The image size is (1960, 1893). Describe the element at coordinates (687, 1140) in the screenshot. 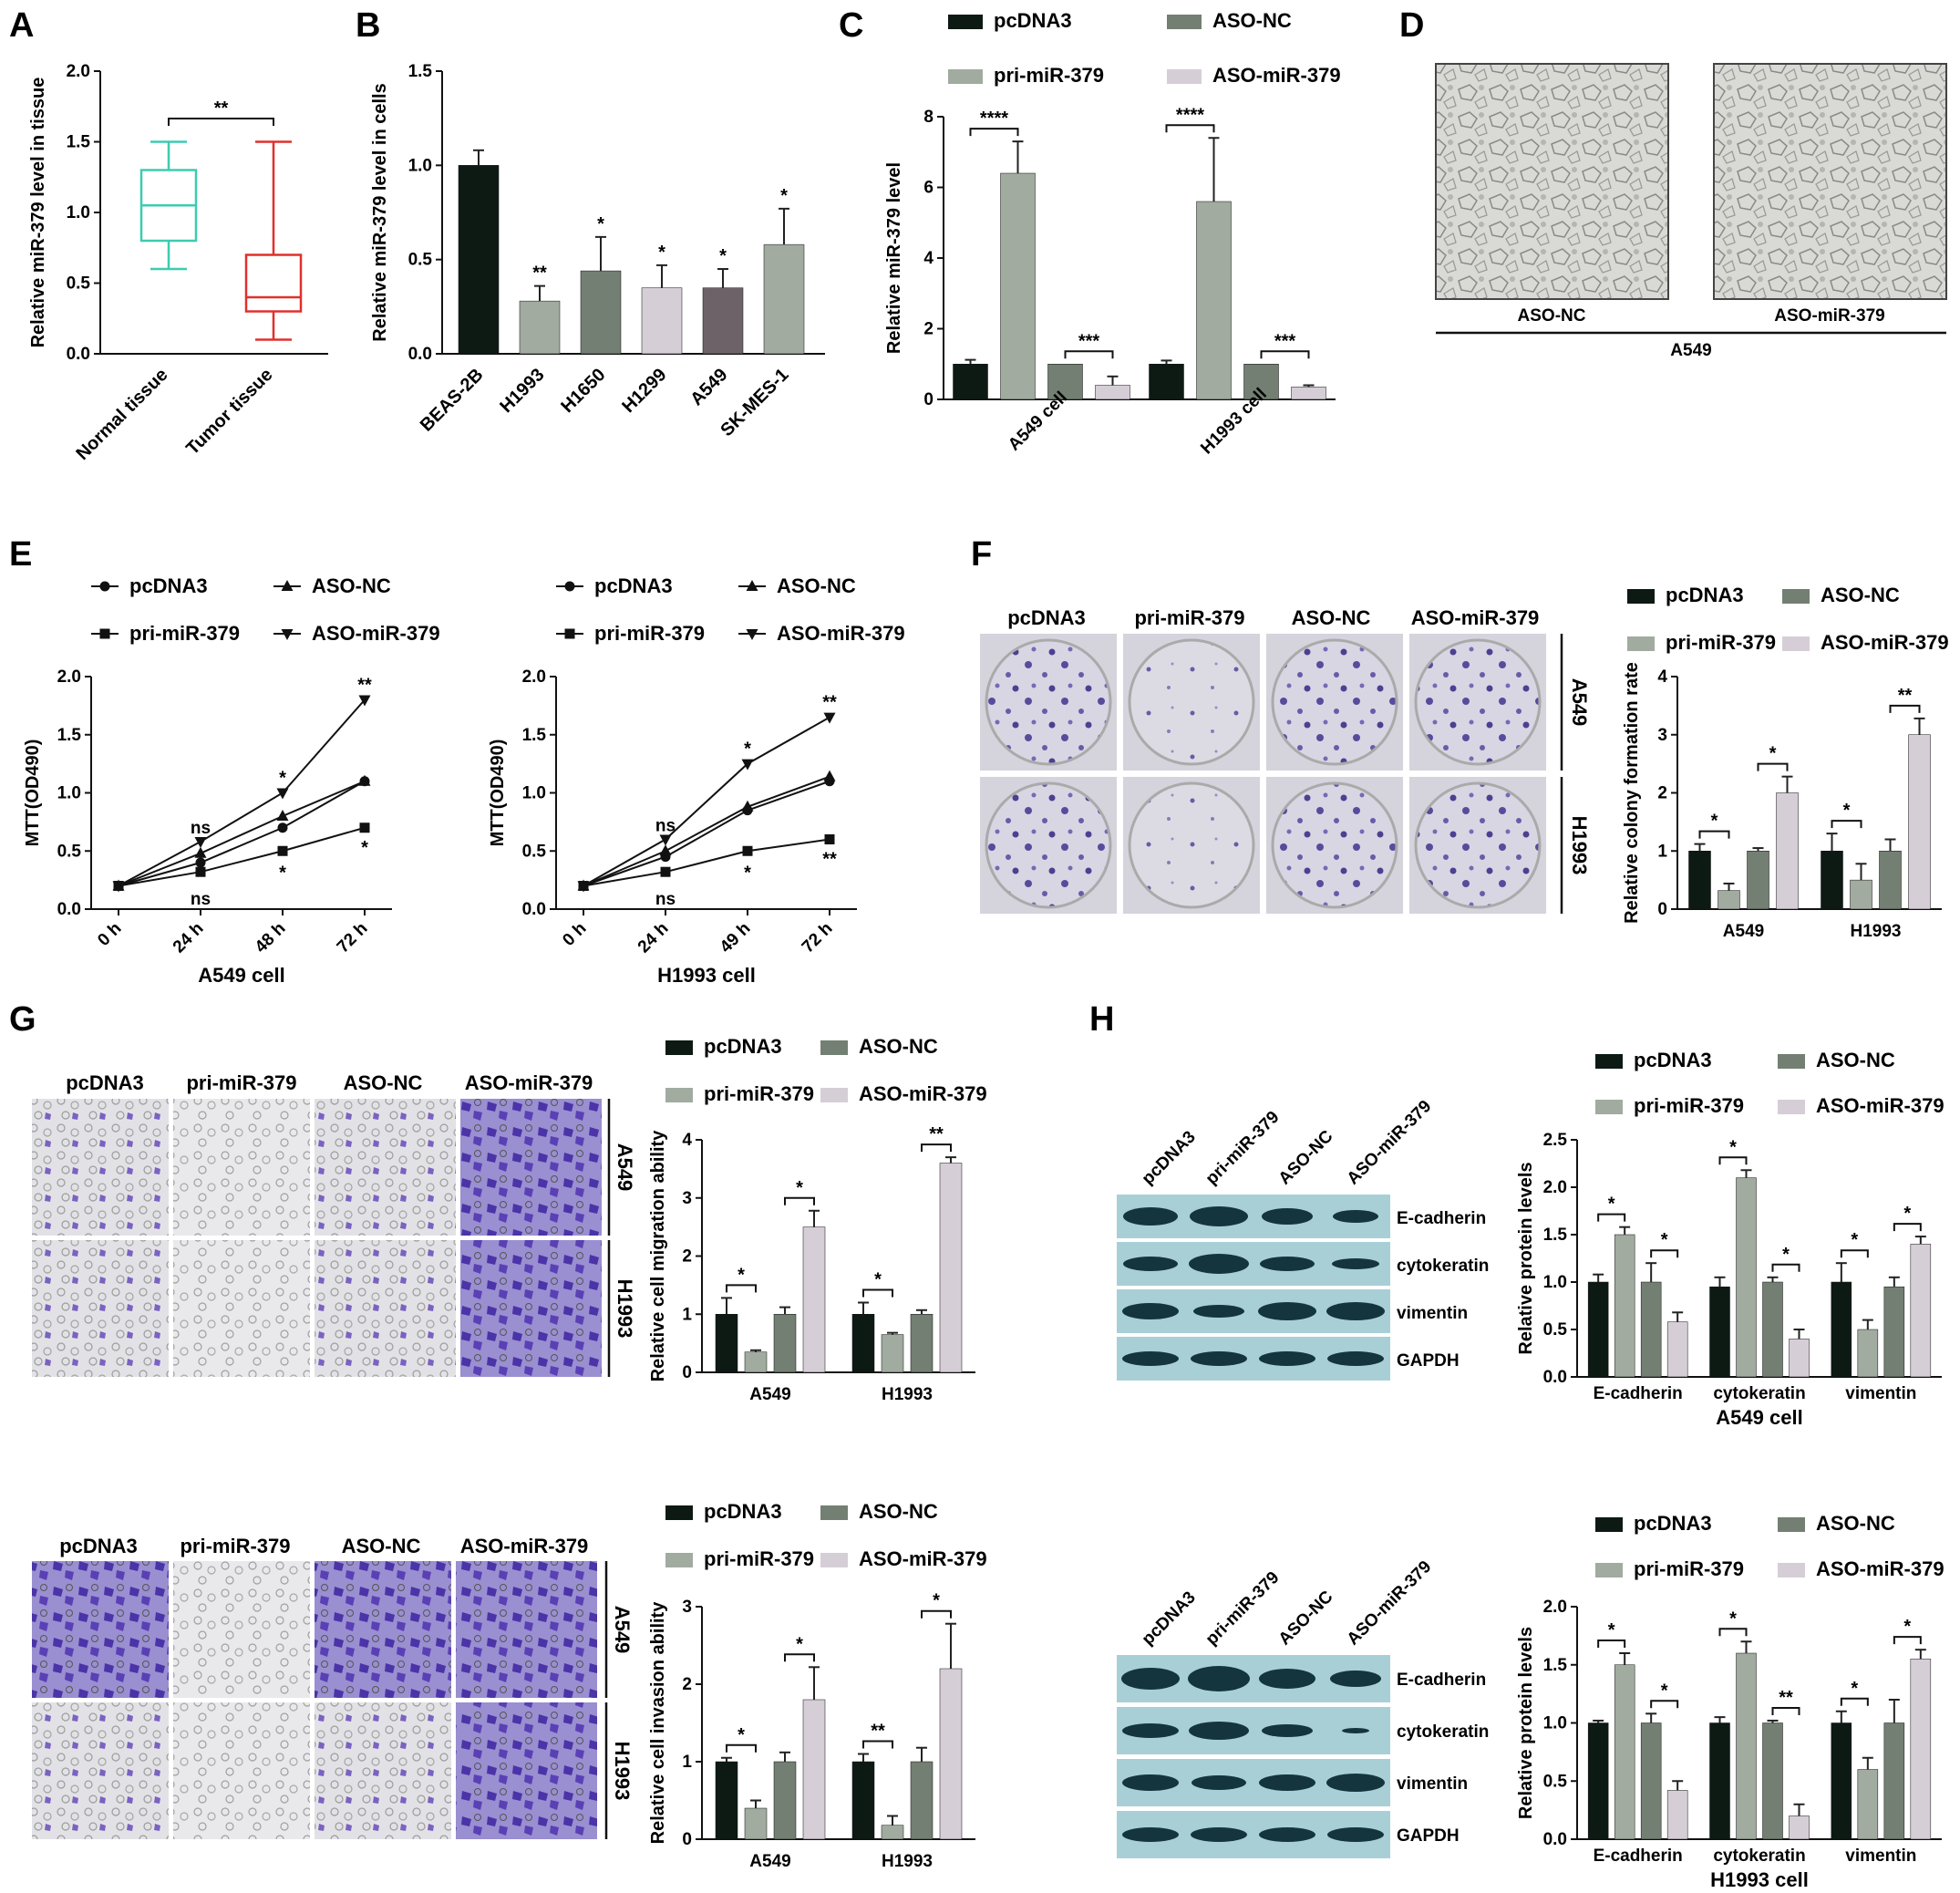

I see `y-tick-label: 4` at that location.